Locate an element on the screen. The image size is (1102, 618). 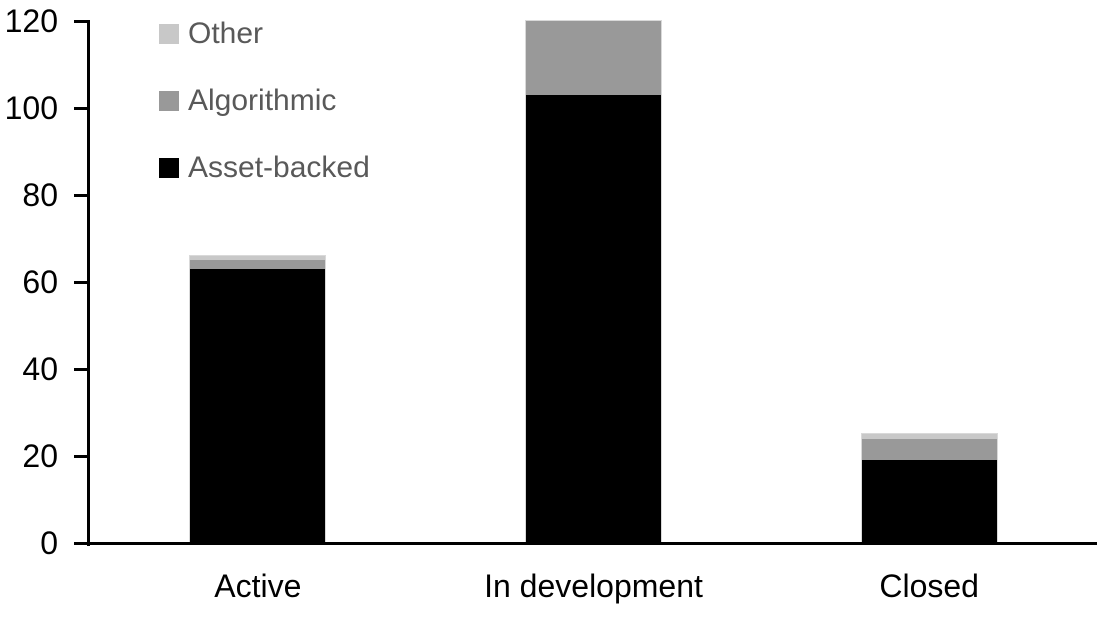
legend-label: Algorithmic is located at coordinates (262, 100).